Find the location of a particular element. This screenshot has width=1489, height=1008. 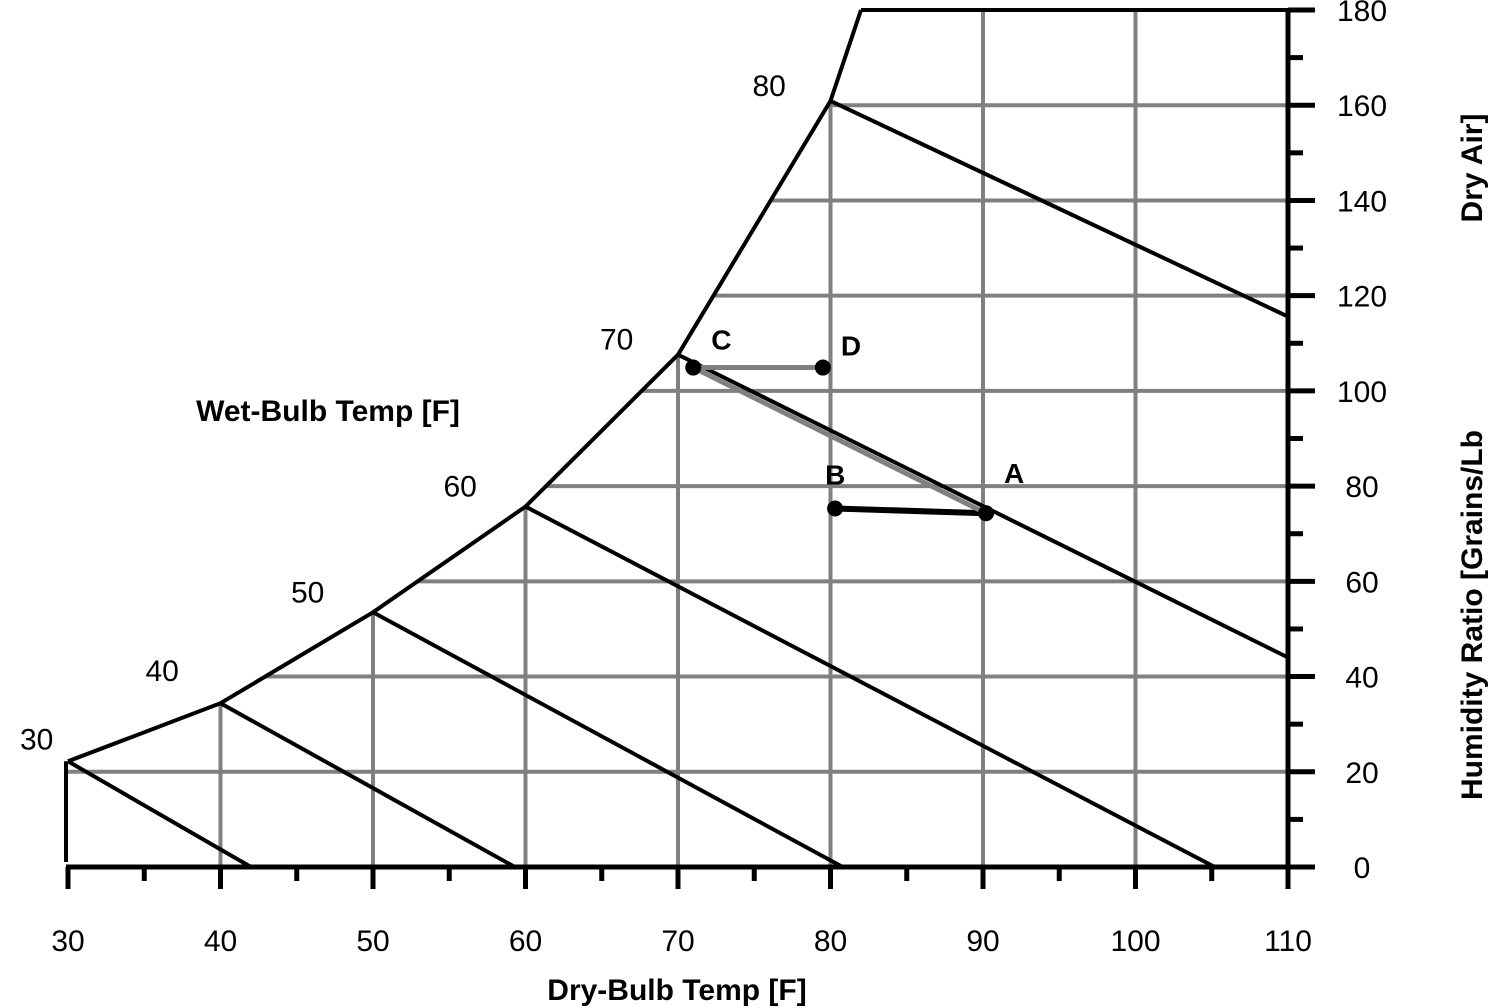

state-point-C is located at coordinates (693, 367).